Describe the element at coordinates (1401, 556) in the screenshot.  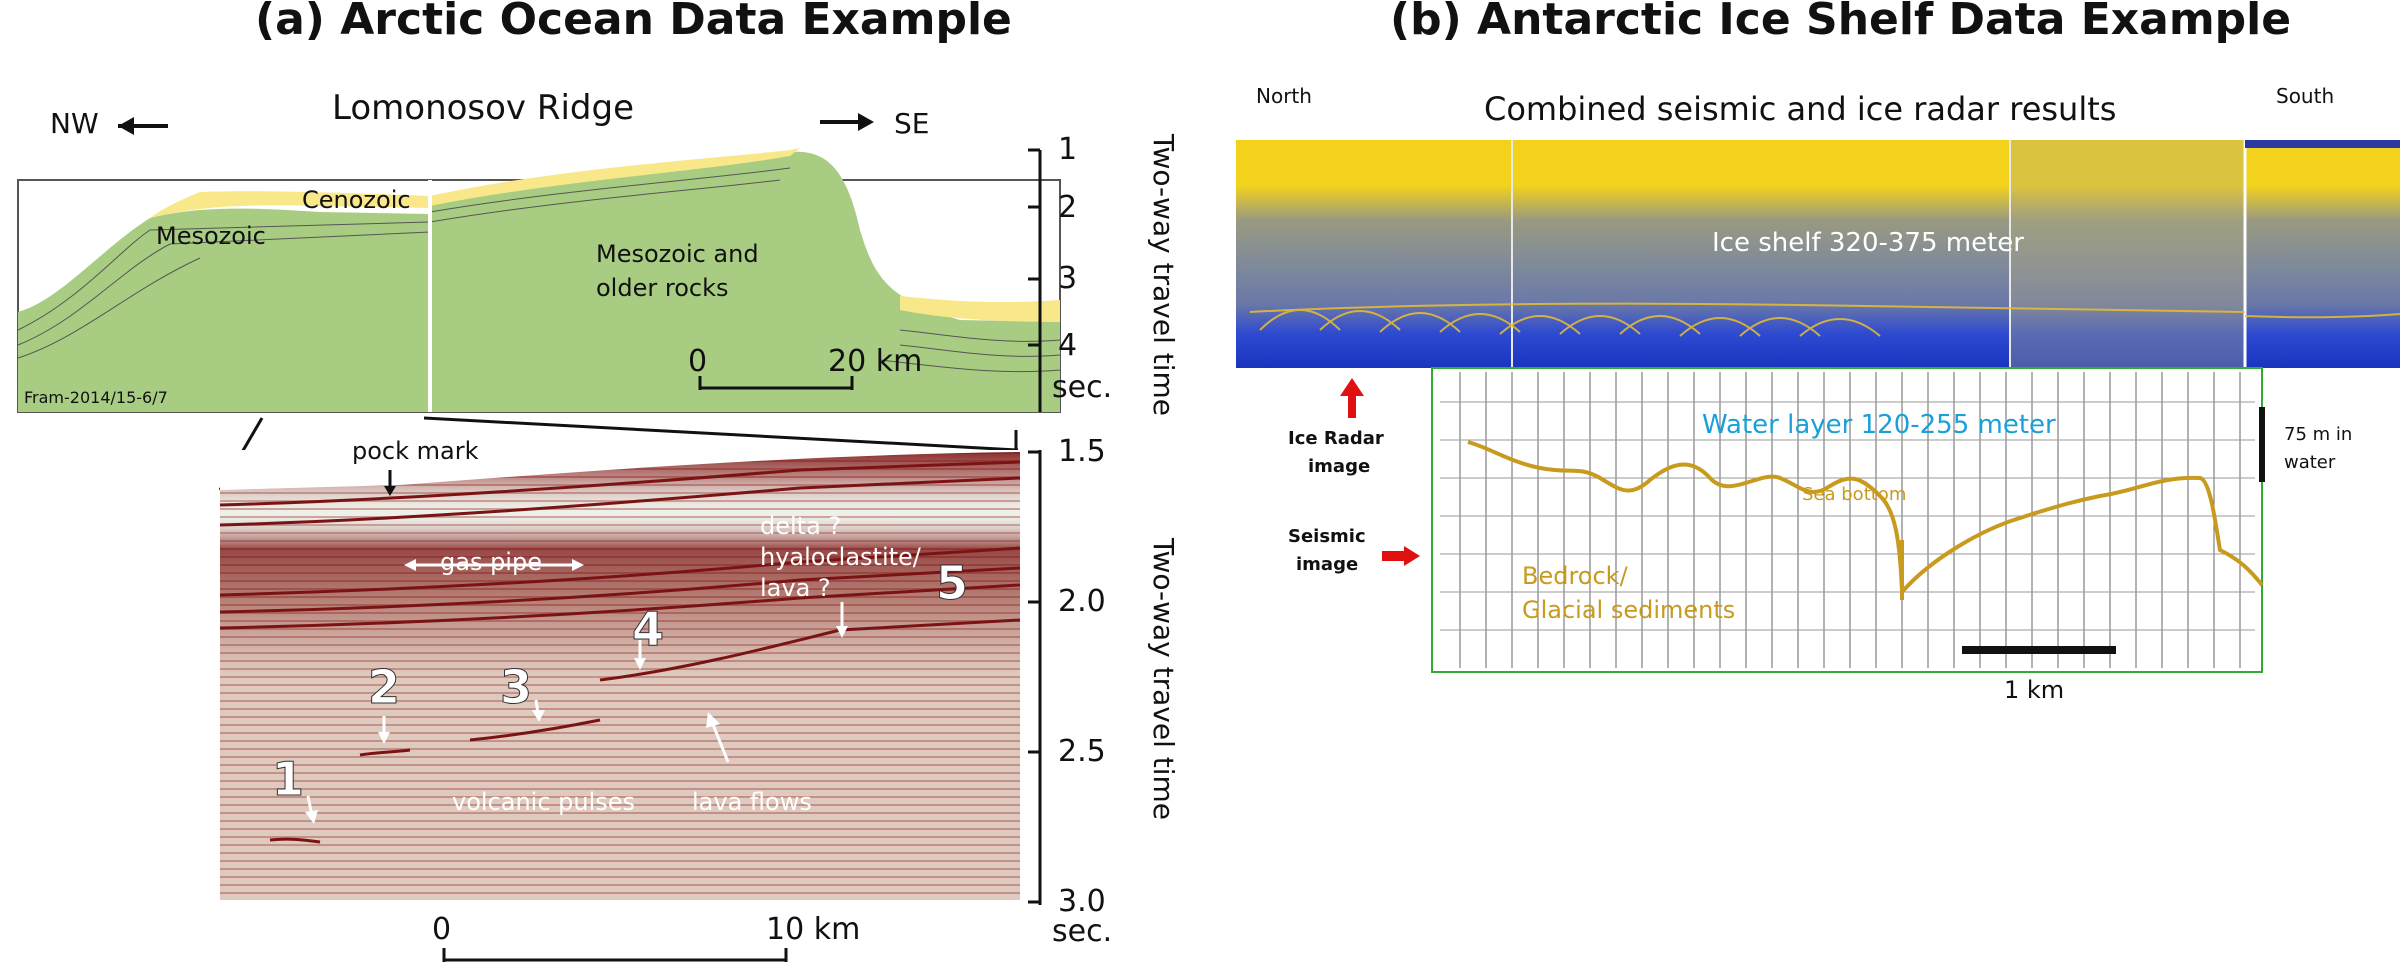
I see `red-arrow-right-icon` at that location.